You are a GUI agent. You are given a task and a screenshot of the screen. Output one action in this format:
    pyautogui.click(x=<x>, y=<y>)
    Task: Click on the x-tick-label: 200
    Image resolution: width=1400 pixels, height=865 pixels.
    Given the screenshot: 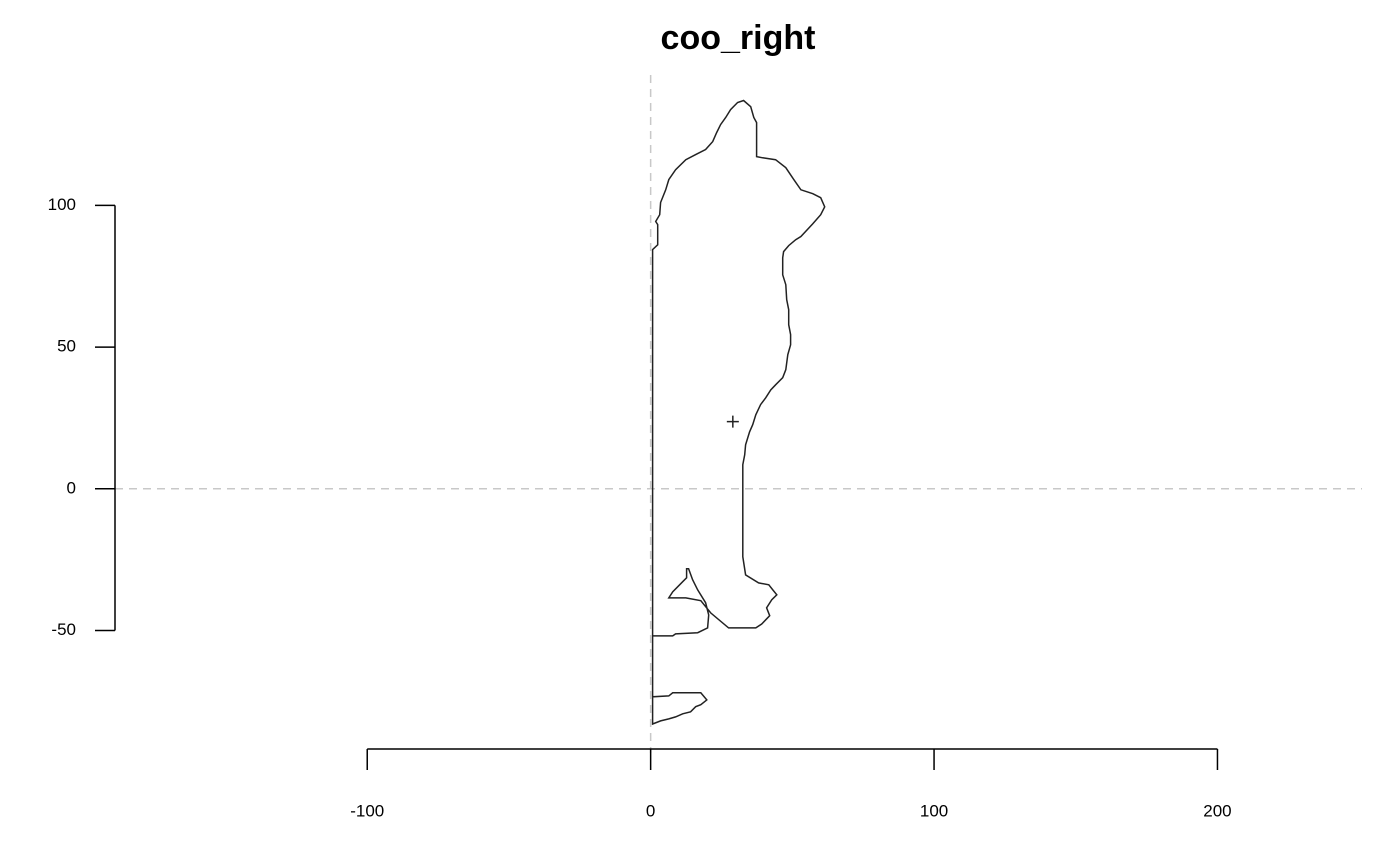 What is the action you would take?
    pyautogui.click(x=1217, y=810)
    